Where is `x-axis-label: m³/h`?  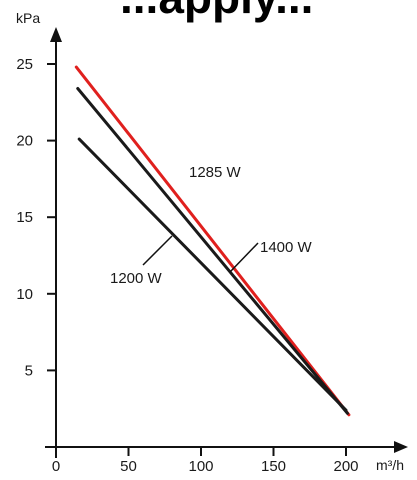 x-axis-label: m³/h is located at coordinates (390, 465).